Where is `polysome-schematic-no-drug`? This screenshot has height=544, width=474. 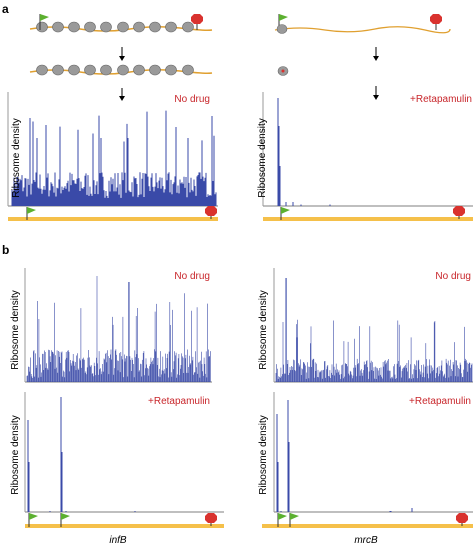 polysome-schematic-no-drug is located at coordinates (121, 57).